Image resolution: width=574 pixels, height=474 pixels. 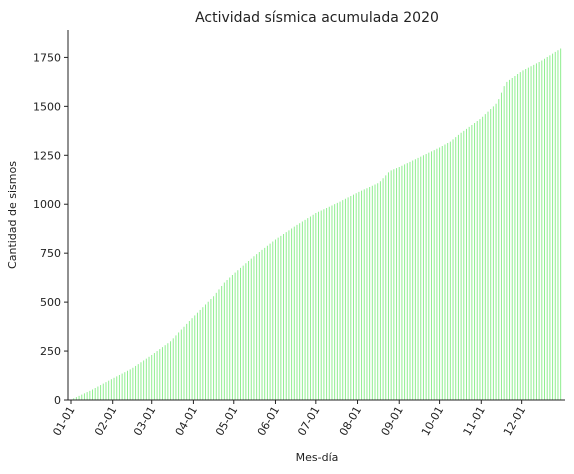 What do you see at coordinates (474, 421) in the screenshot?
I see `x-tick-label: 11-01` at bounding box center [474, 421].